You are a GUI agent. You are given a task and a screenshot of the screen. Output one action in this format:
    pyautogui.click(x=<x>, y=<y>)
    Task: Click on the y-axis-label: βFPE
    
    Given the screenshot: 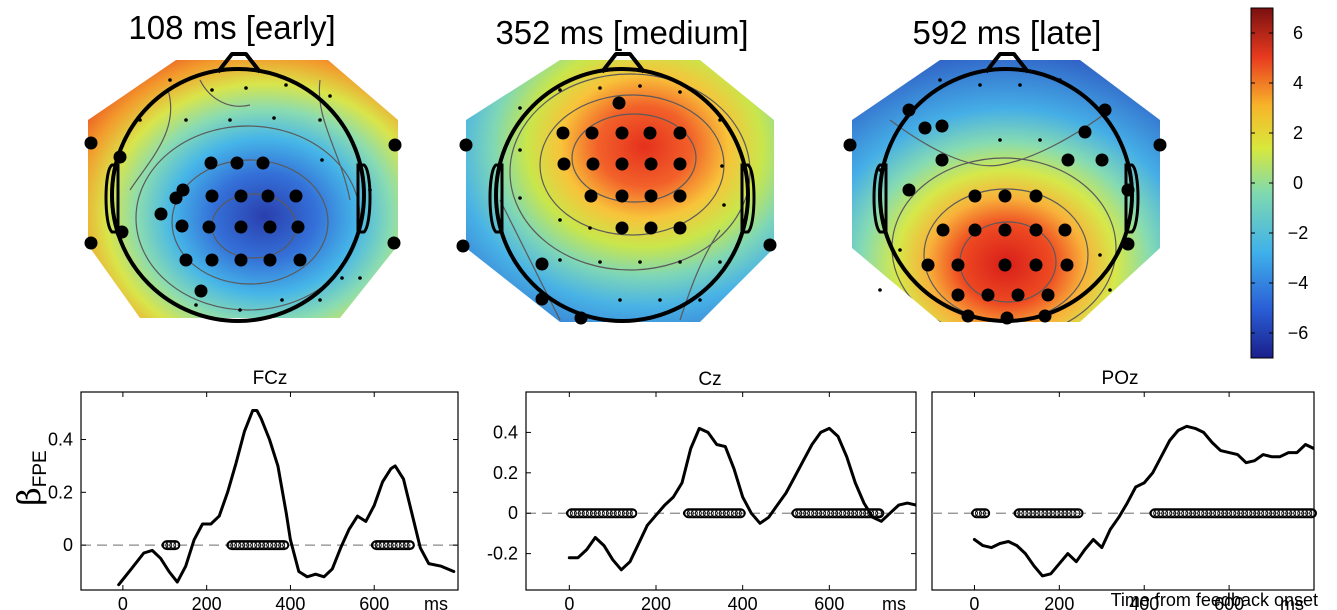 What is the action you would take?
    pyautogui.click(x=30, y=477)
    